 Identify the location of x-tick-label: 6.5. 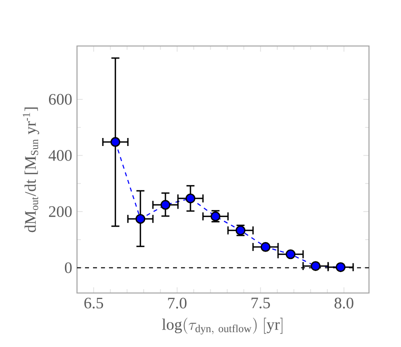
(94, 303).